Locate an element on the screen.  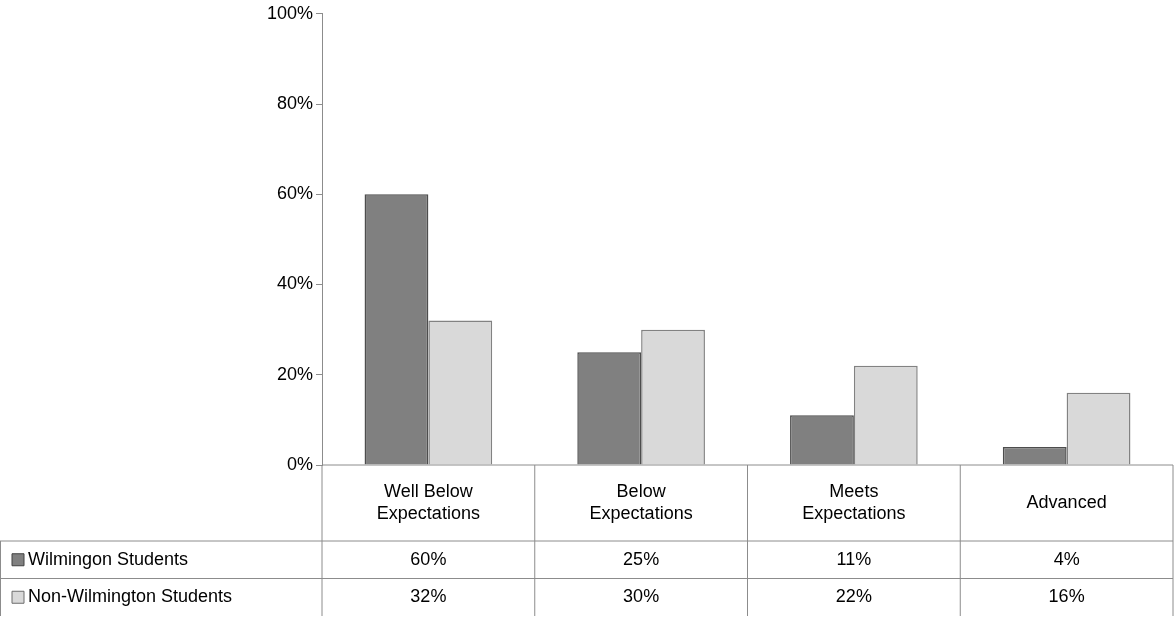
data-label: 22% is located at coordinates (853, 596).